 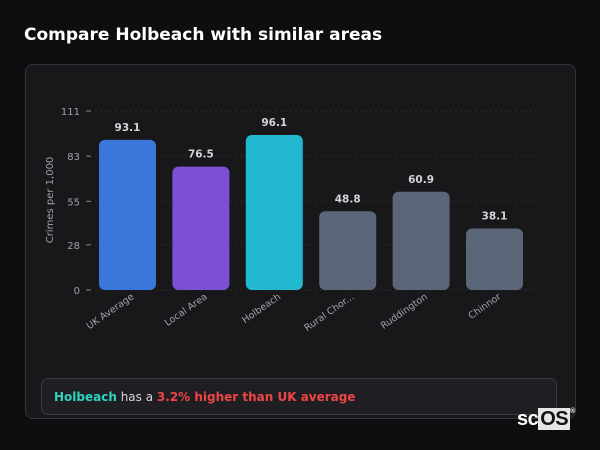 I want to click on y-tick-label: 55, so click(x=73, y=202).